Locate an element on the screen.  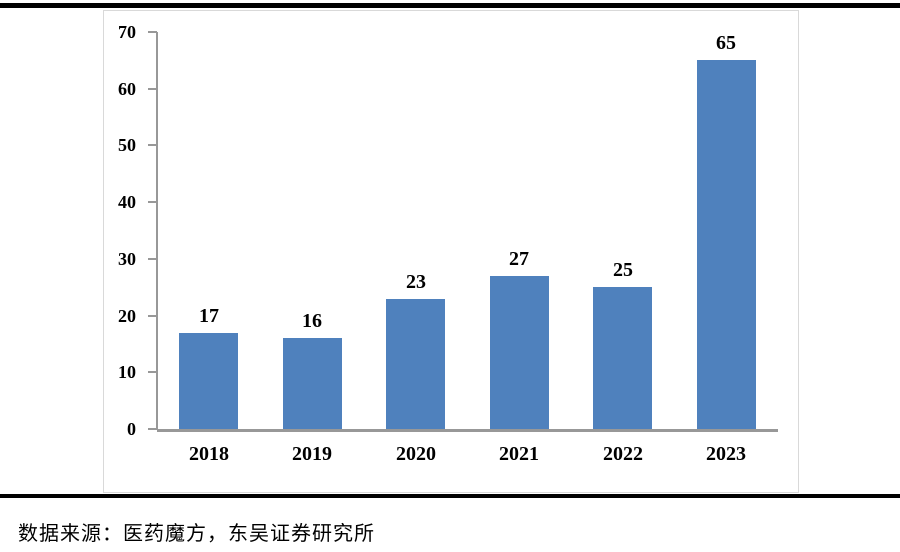
bar-2023 is located at coordinates (726, 244).